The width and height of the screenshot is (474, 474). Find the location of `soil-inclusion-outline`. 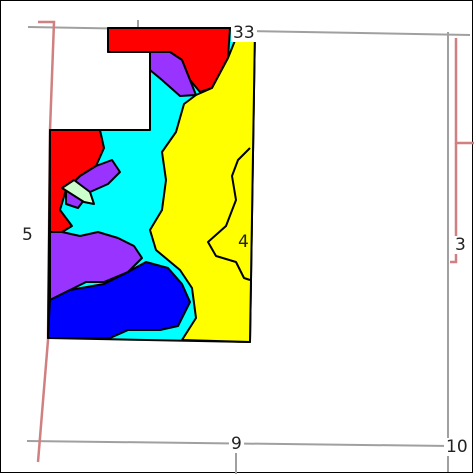

soil-inclusion-outline is located at coordinates (229, 214).